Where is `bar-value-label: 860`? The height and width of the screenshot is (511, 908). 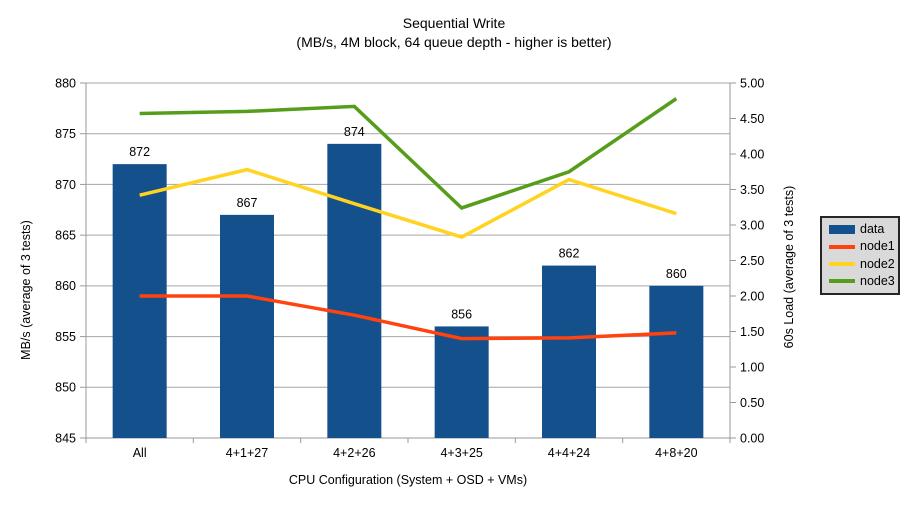 bar-value-label: 860 is located at coordinates (676, 274).